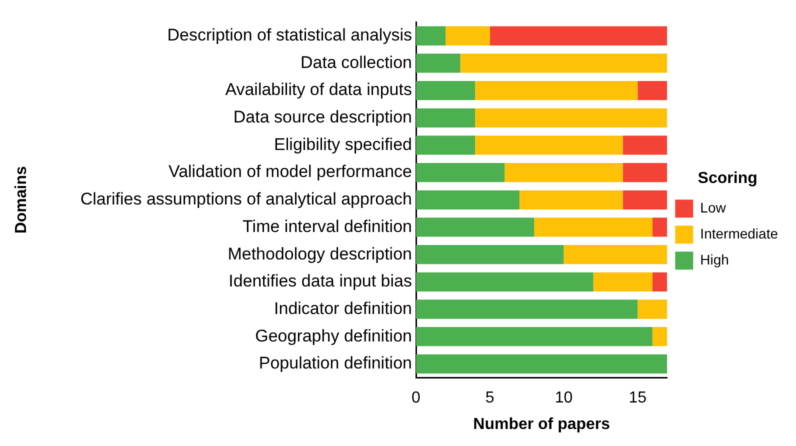 Image resolution: width=796 pixels, height=446 pixels. What do you see at coordinates (320, 254) in the screenshot?
I see `y-tick-label: Methodology description` at bounding box center [320, 254].